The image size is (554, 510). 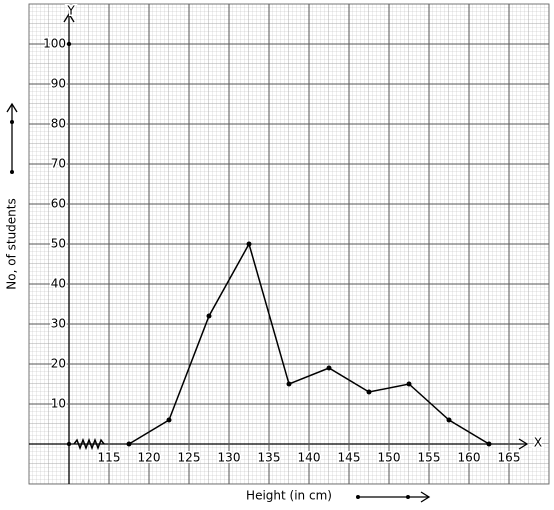 What do you see at coordinates (349, 458) in the screenshot?
I see `x-tick-label: 145` at bounding box center [349, 458].